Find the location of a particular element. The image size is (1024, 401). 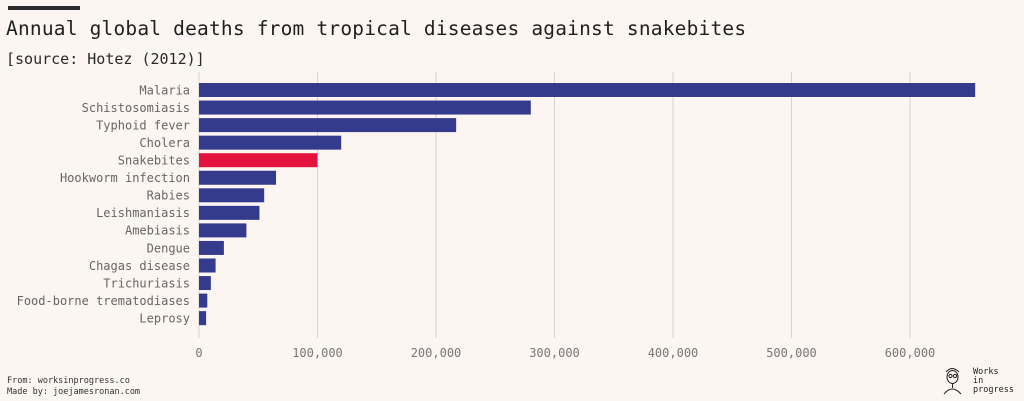

person-portrait-icon is located at coordinates (952, 381).